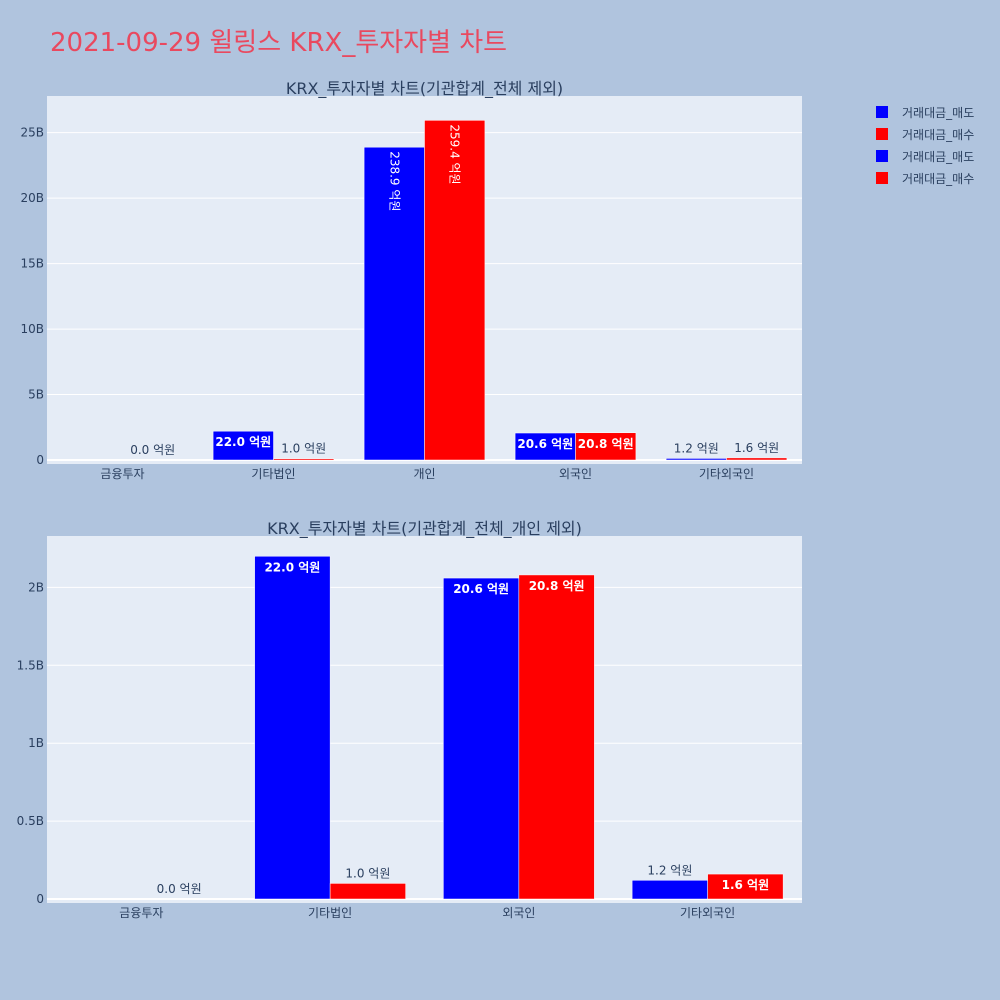 Image resolution: width=1000 pixels, height=1000 pixels. Describe the element at coordinates (394, 181) in the screenshot. I see `data-label: 238.9 억원` at that location.